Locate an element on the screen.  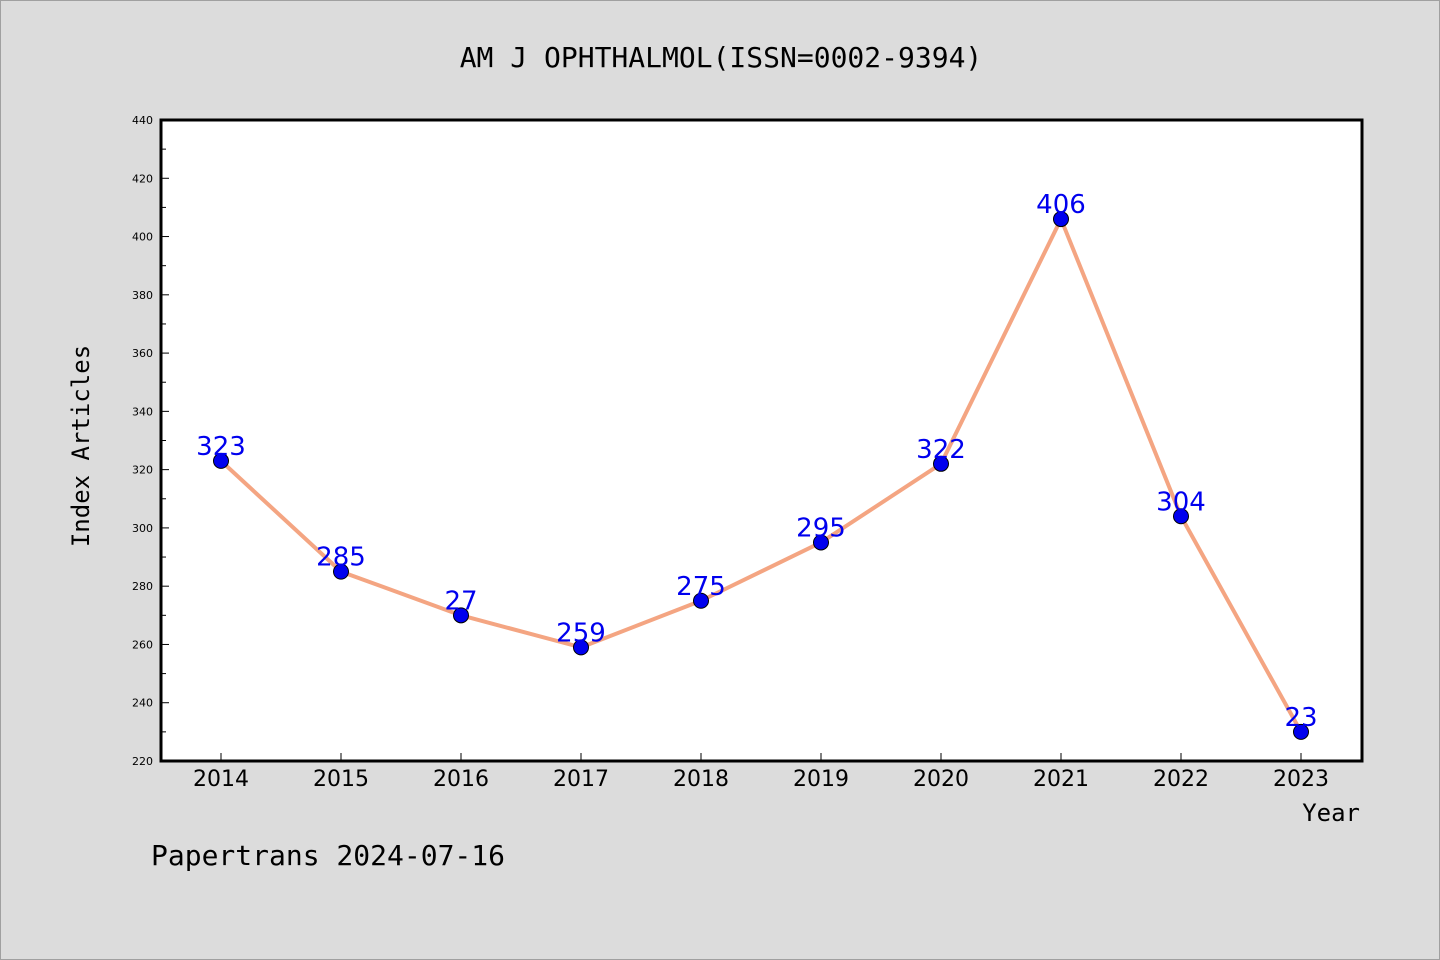
x-tick-label: 2017 is located at coordinates (581, 779).